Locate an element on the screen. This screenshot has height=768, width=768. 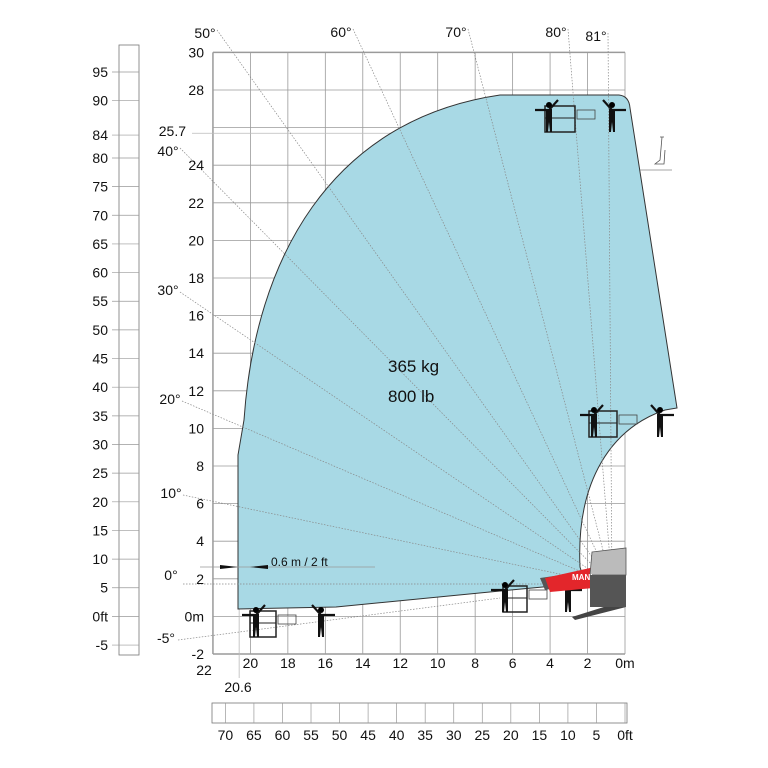
reach-ft-tick-label: 55 is located at coordinates (311, 735).